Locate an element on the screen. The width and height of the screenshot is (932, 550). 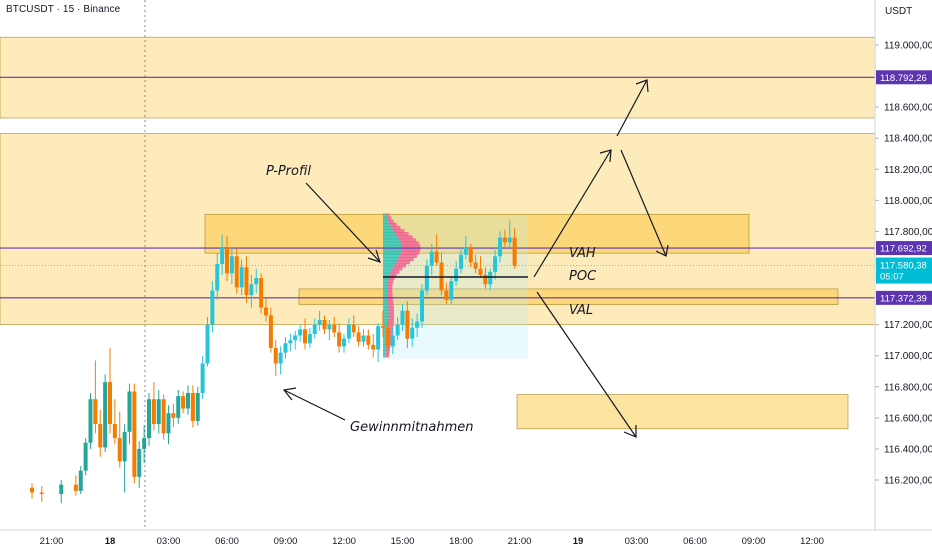
currency-label: USDT is located at coordinates (899, 11).